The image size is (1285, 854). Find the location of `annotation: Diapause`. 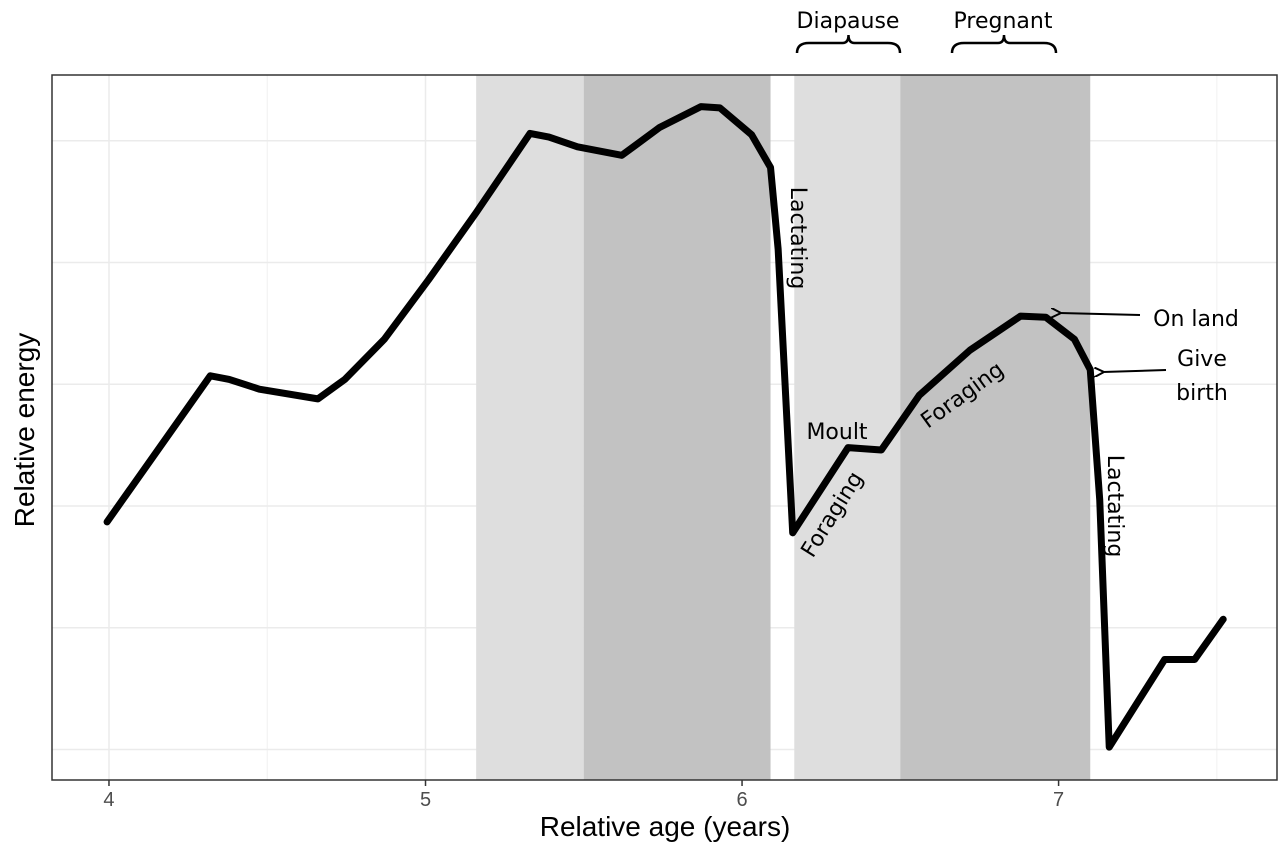

annotation: Diapause is located at coordinates (848, 21).